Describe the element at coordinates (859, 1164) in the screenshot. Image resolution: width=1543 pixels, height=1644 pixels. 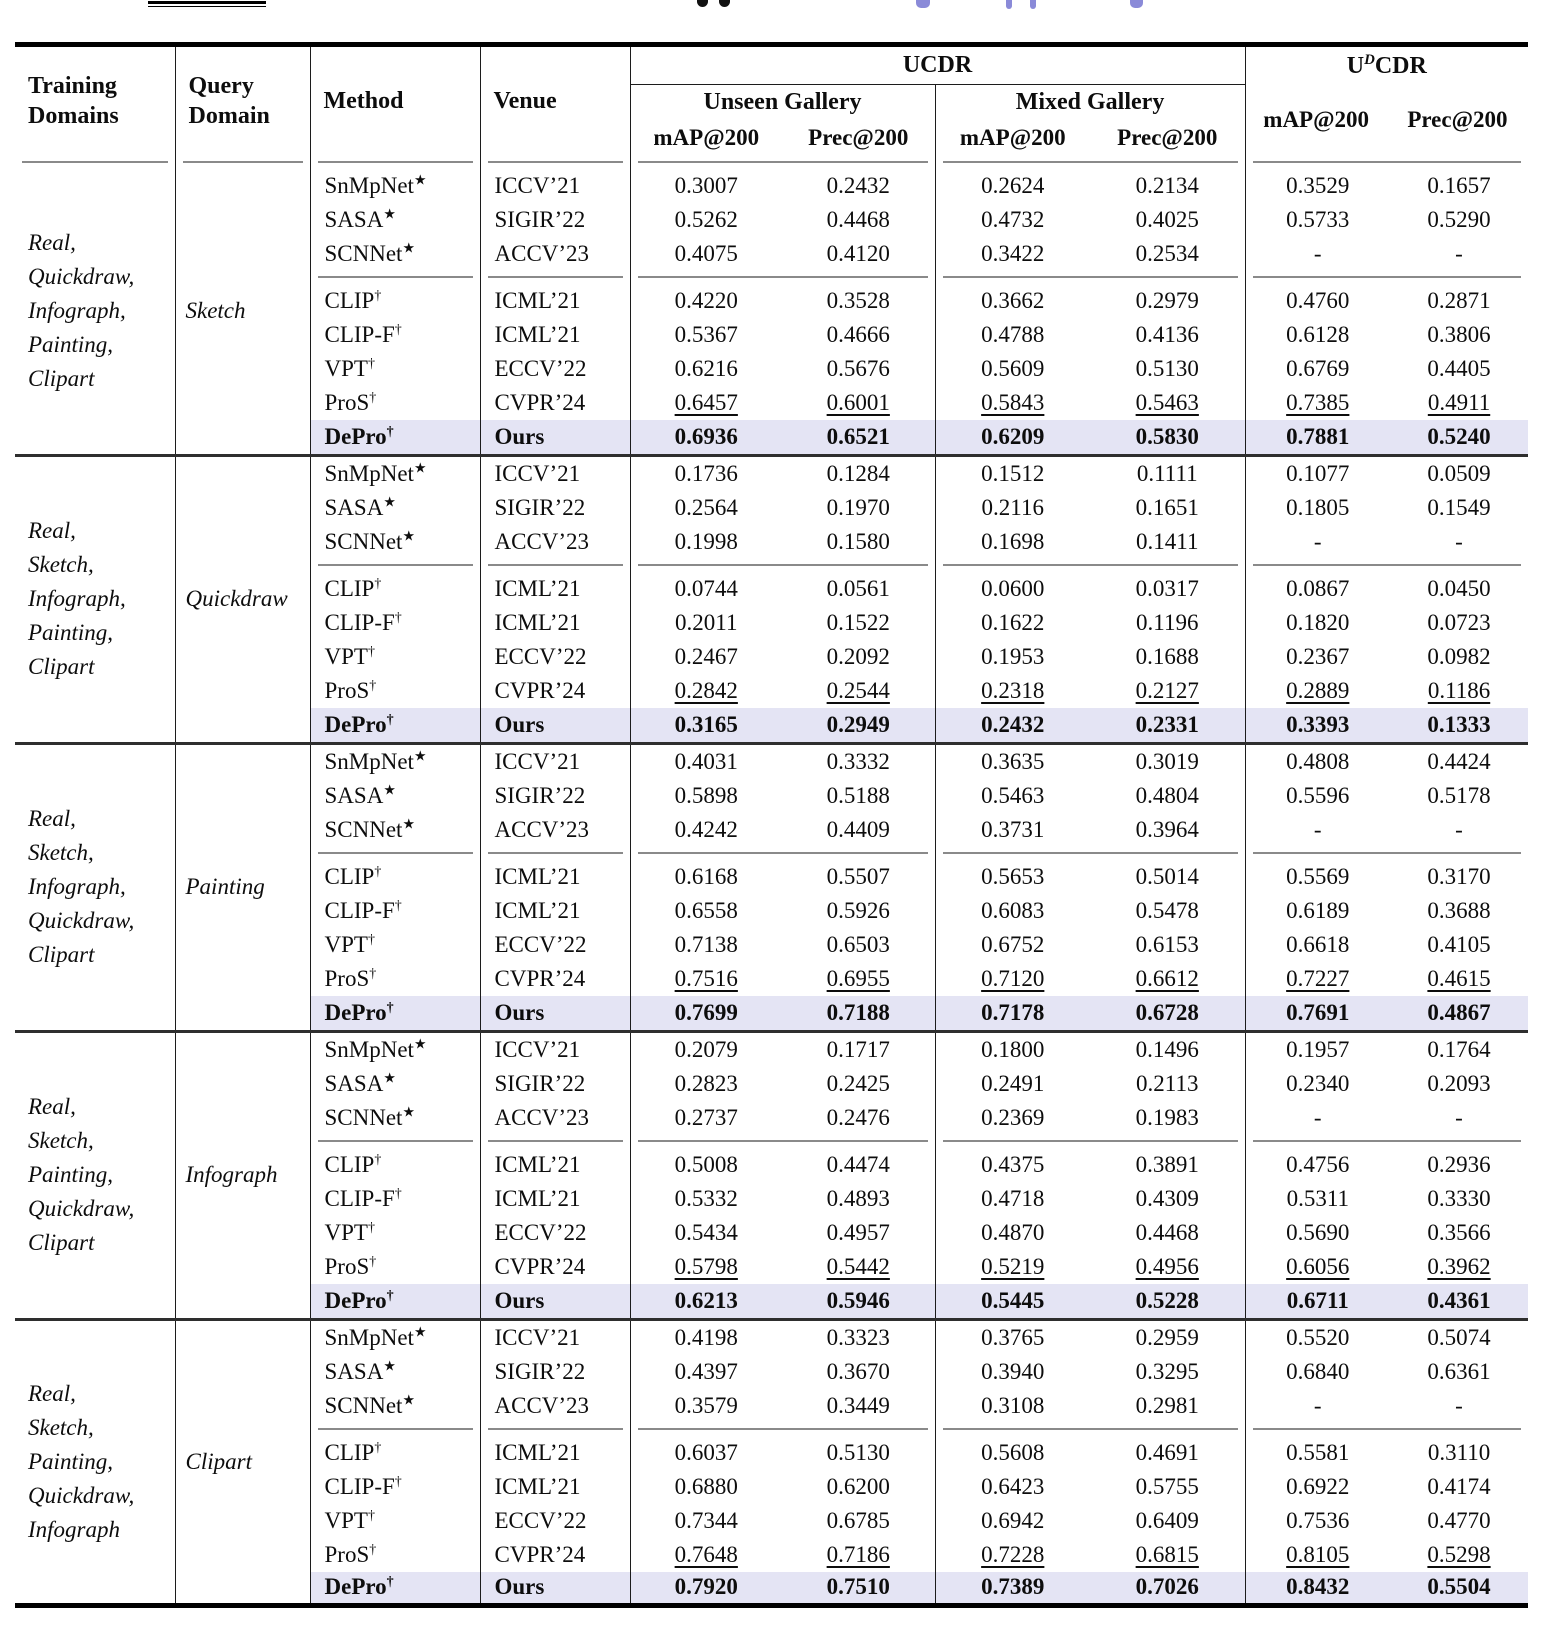
I see `value-cell: 0.4474` at that location.